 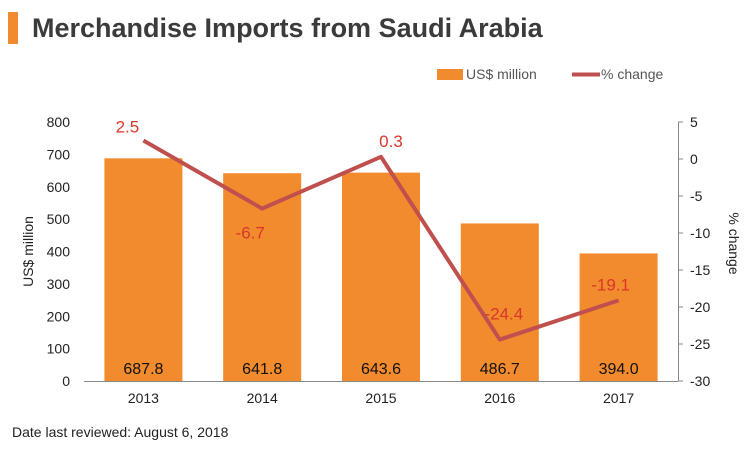 What do you see at coordinates (262, 369) in the screenshot?
I see `bar-value-label-2014: 641.8` at bounding box center [262, 369].